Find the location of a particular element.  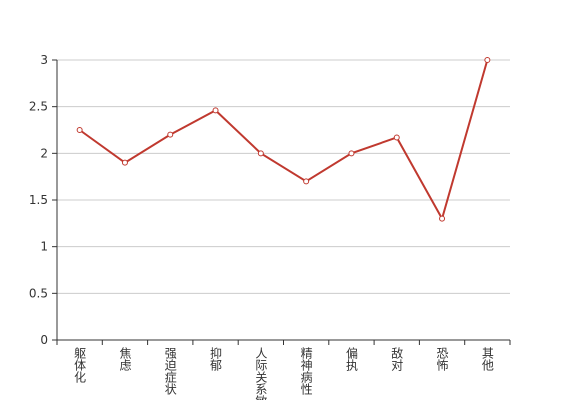

x-tick-label: 焦虑 is located at coordinates (125, 359).